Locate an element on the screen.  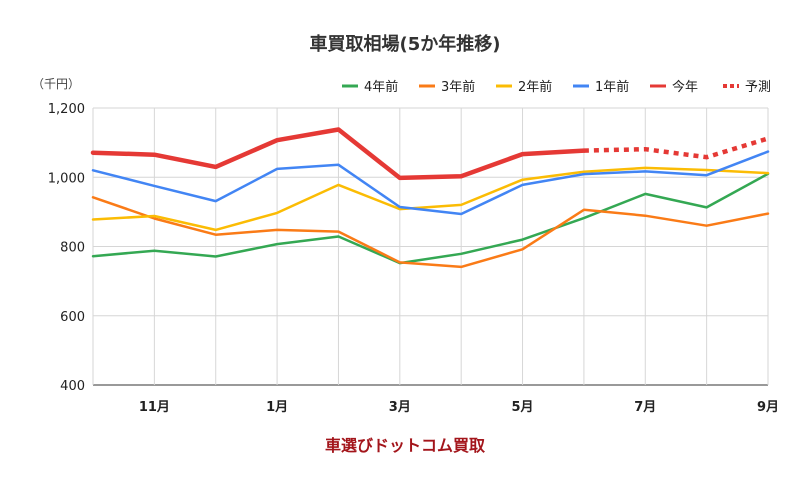
source-label: 車選びドットコム買取 is located at coordinates (405, 445).